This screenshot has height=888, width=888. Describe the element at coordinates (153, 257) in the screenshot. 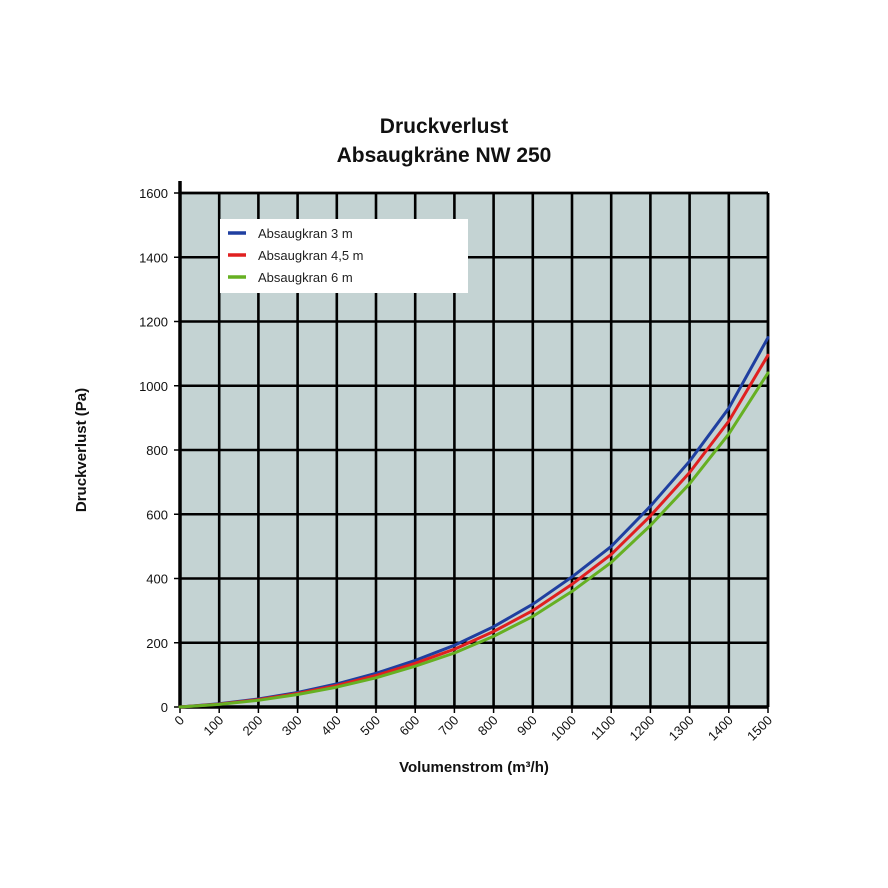

I see `y-tick-label-1400: 1400` at that location.